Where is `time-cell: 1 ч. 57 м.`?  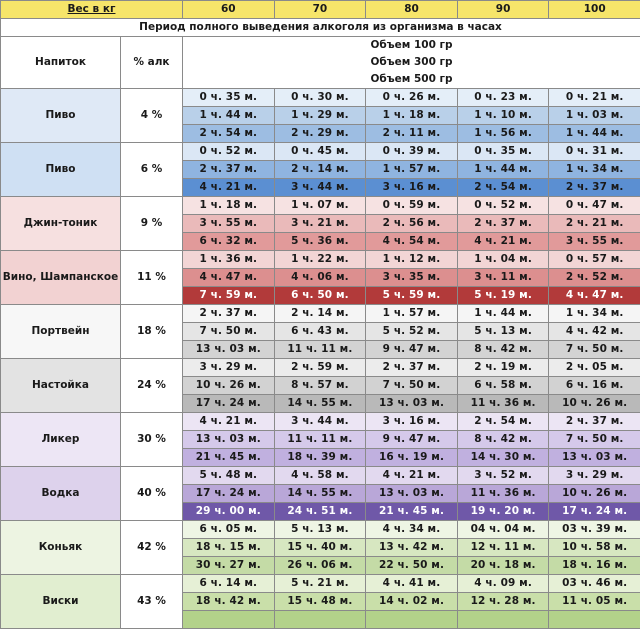 time-cell: 1 ч. 57 м. is located at coordinates (411, 313).